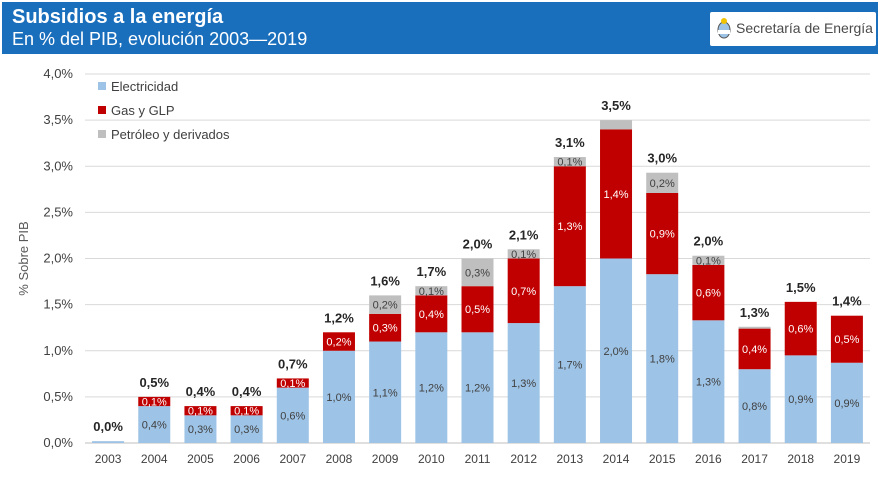  I want to click on organization-logo: Secretaría de Energía, so click(793, 29).